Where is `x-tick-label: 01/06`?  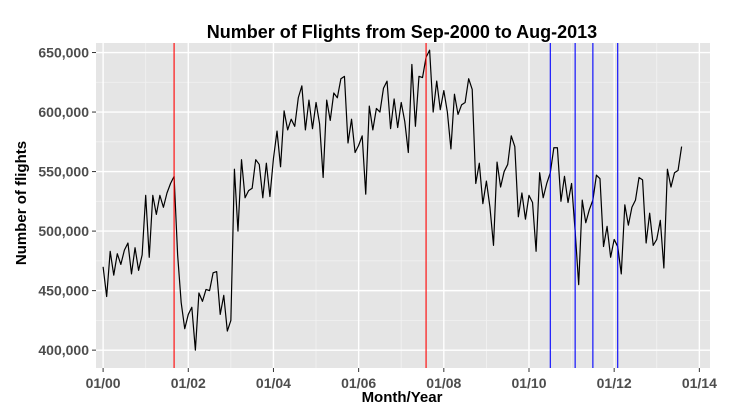
x-tick-label: 01/06 is located at coordinates (358, 383).